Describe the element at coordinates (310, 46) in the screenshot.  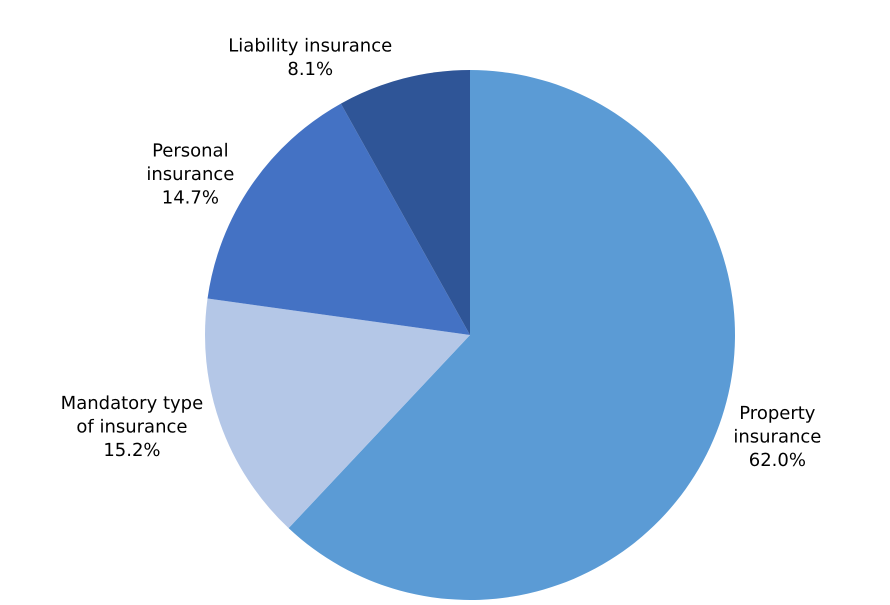
I see `slice-label: Liability insurance` at that location.